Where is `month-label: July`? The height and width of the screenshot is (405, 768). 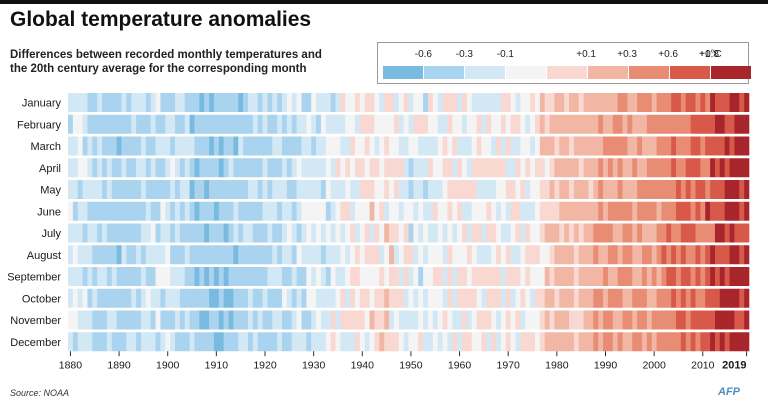 month-label: July is located at coordinates (51, 234).